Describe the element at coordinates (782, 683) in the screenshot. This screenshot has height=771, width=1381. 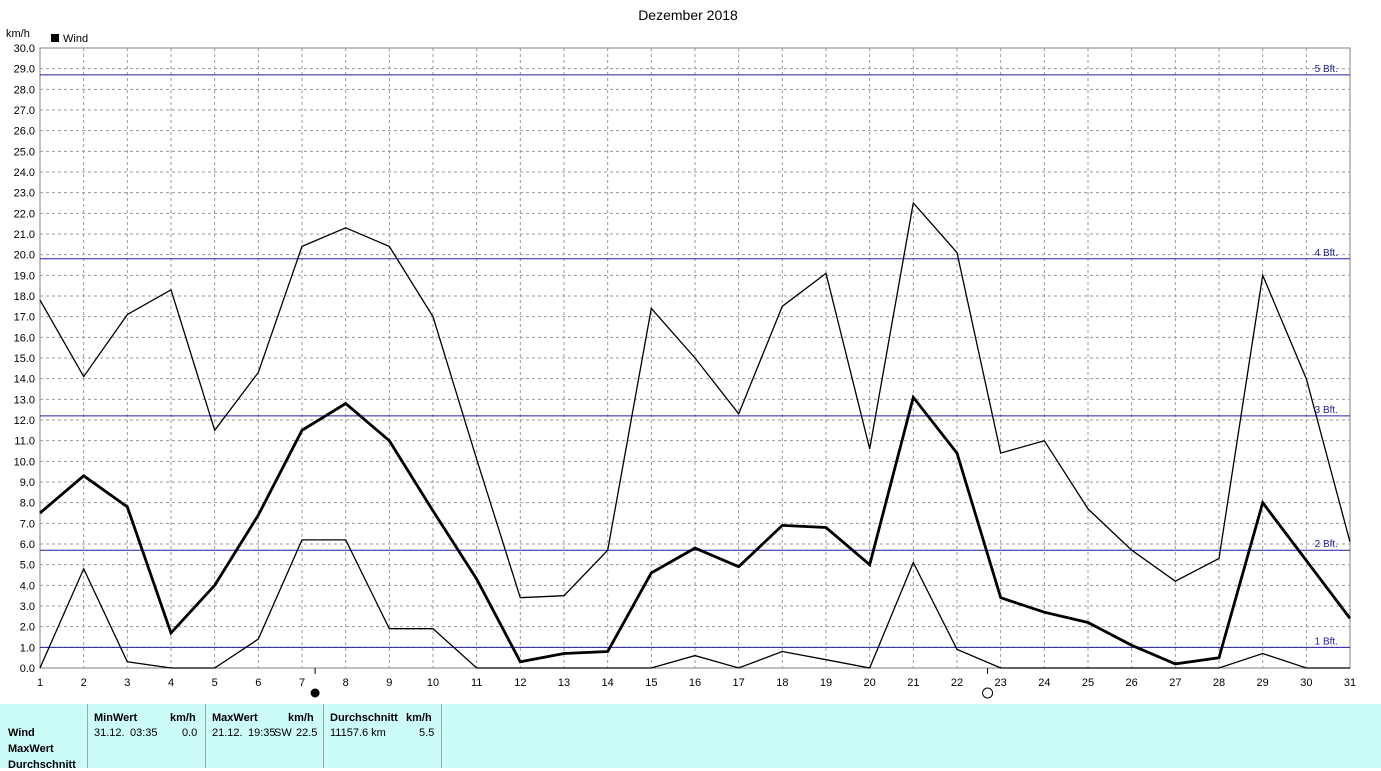
I see `x-tick-label: 18` at that location.